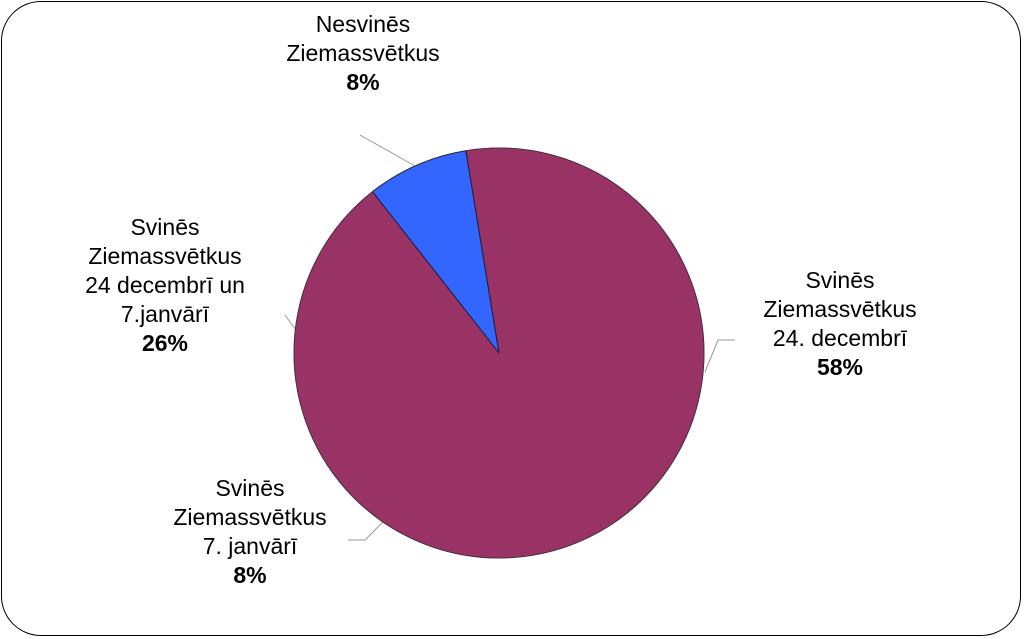 This screenshot has height=639, width=1024. I want to click on pct-slice-2: 26%, so click(165, 343).